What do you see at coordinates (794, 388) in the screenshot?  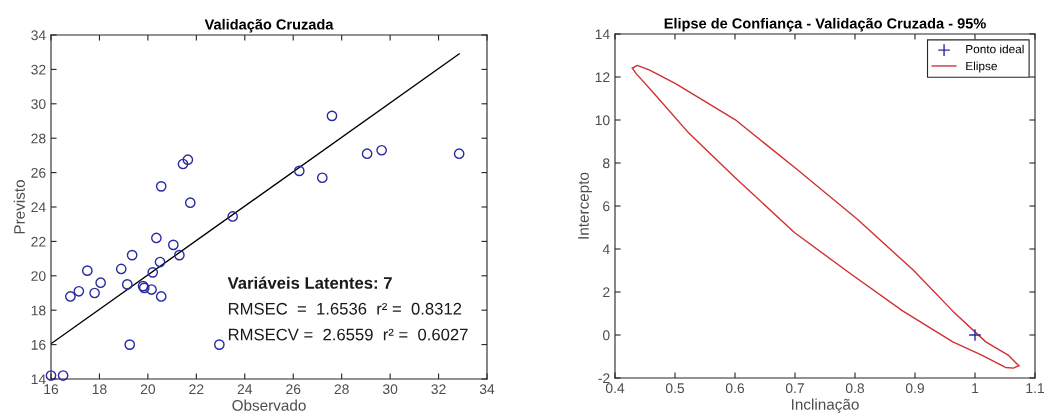 I see `x-tick-label: 0.7` at bounding box center [794, 388].